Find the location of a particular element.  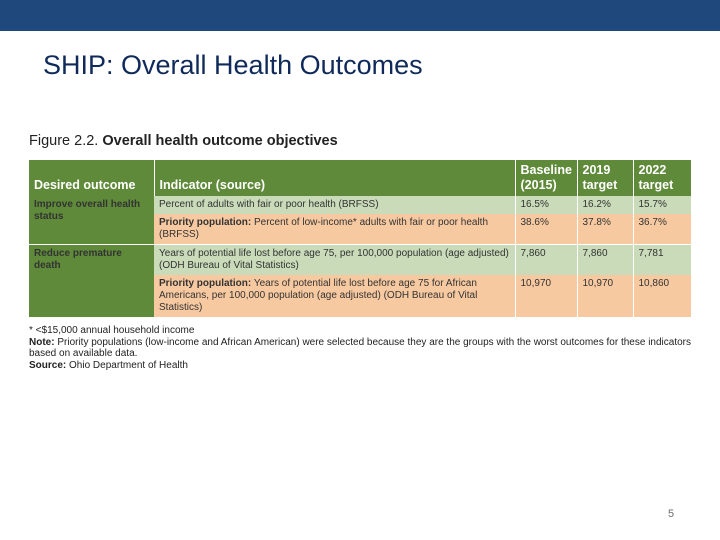

baseline-cell: 38.6% is located at coordinates (545, 229).